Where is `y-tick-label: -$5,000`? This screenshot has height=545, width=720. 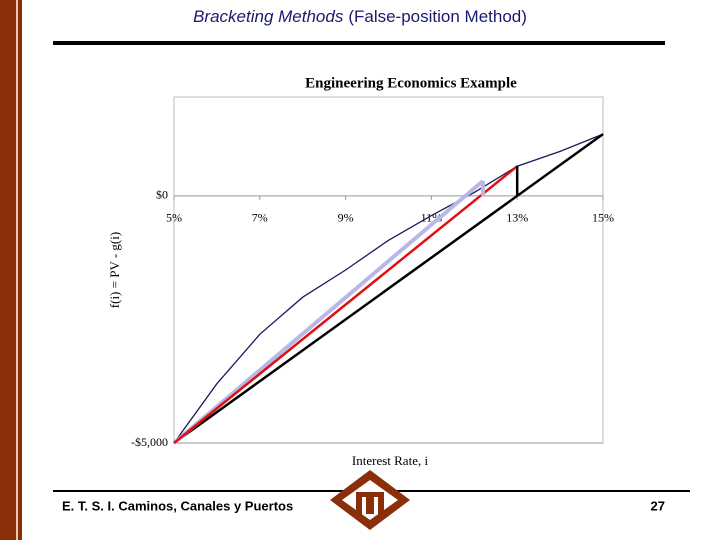 y-tick-label: -$5,000 is located at coordinates (149, 442).